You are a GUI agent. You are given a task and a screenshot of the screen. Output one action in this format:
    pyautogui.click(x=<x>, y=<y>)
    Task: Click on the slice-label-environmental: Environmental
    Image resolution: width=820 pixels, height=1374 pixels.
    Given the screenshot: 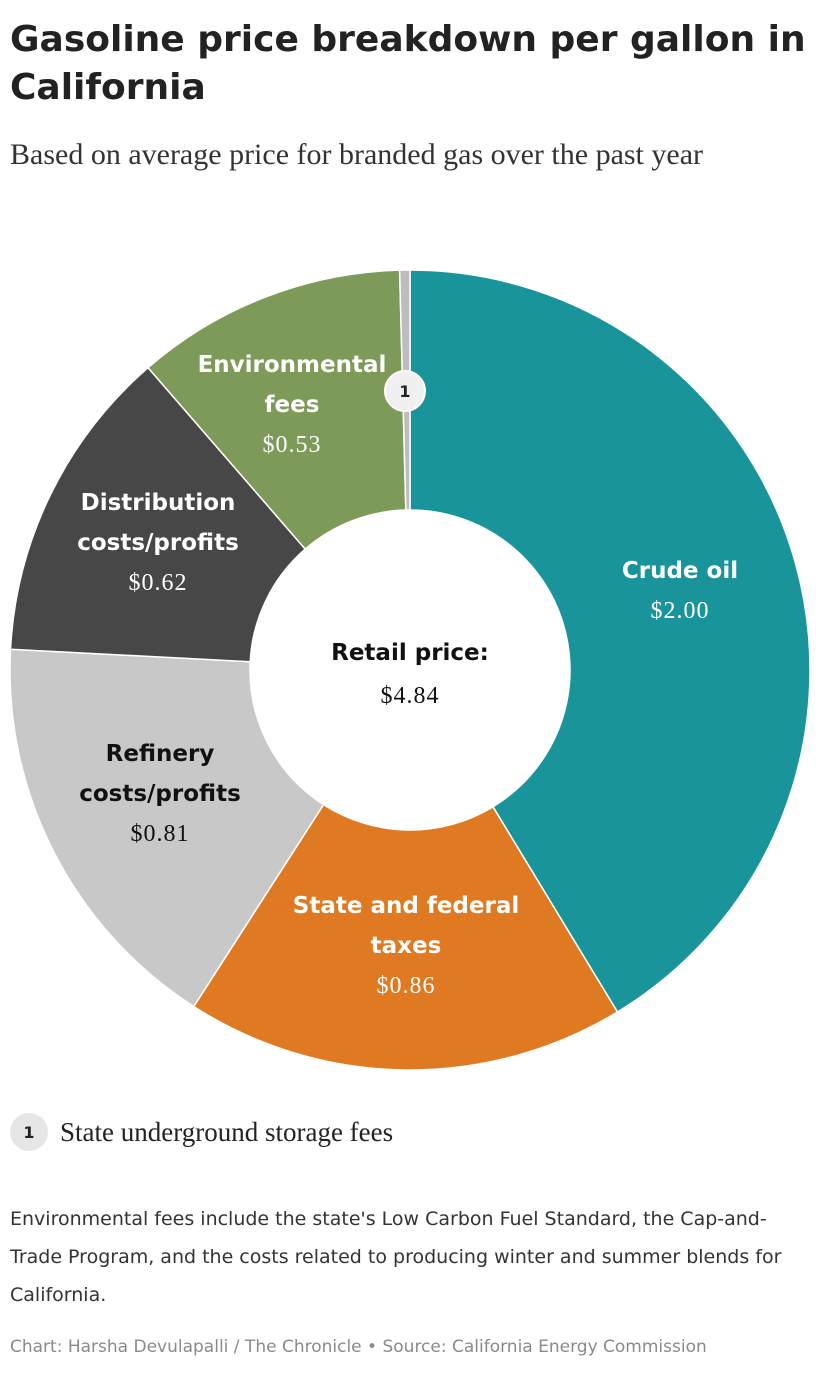 What is the action you would take?
    pyautogui.click(x=292, y=365)
    